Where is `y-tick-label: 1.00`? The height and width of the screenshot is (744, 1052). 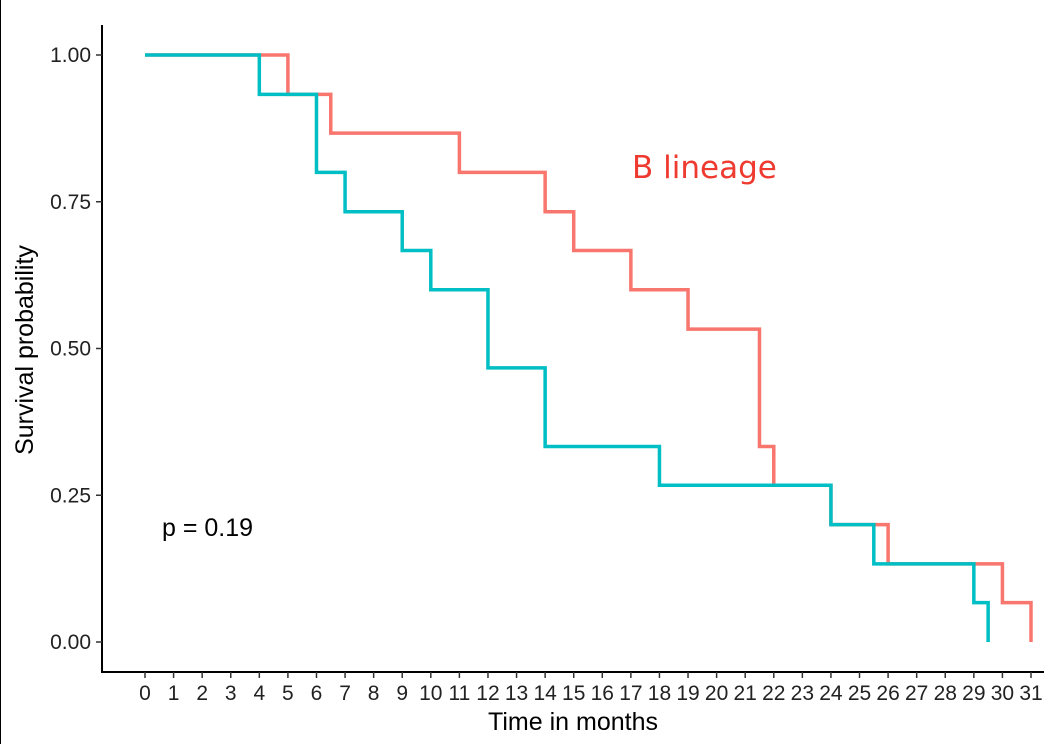 y-tick-label: 1.00 is located at coordinates (70, 55).